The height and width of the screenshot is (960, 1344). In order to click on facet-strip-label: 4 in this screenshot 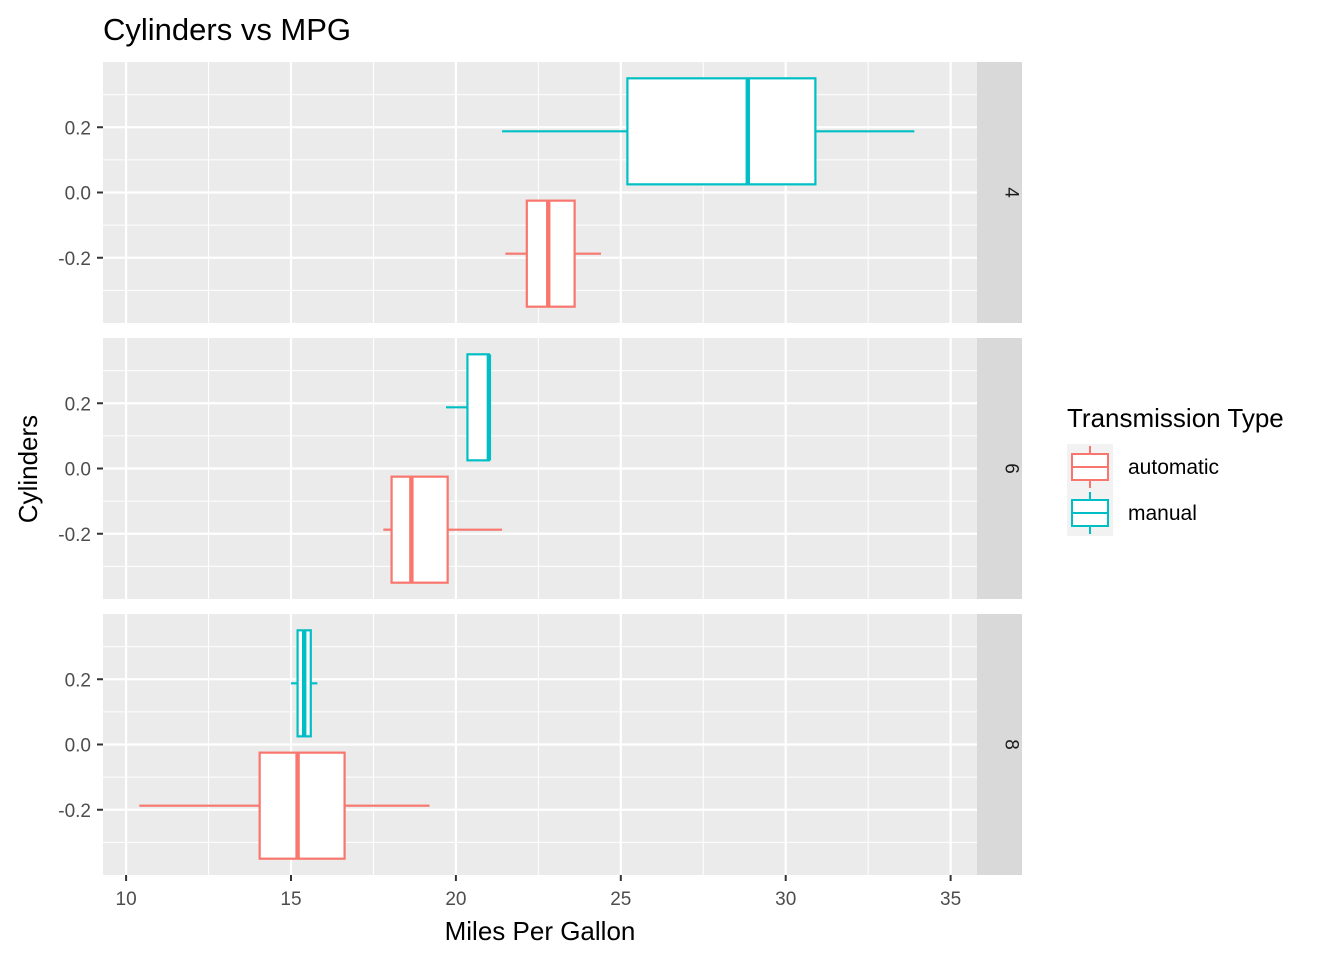, I will do `click(1011, 192)`.